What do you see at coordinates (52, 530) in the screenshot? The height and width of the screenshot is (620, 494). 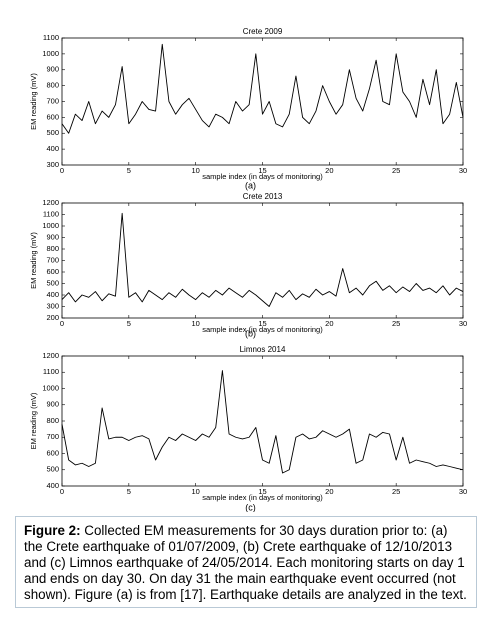 I see `figure-label: Figure 2:` at bounding box center [52, 530].